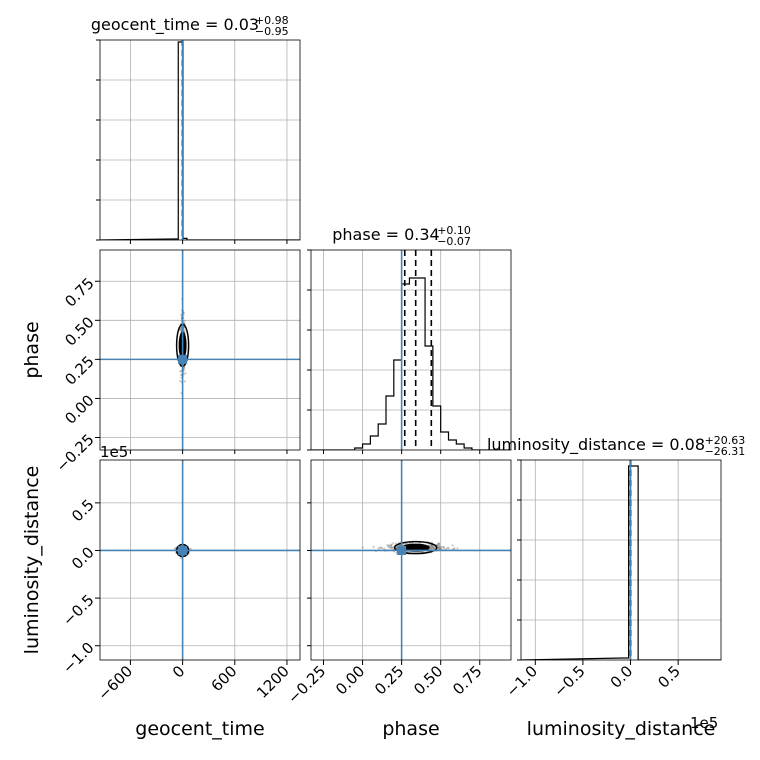  I want to click on x-tick-label-phase: 0.75, so click(467, 680).